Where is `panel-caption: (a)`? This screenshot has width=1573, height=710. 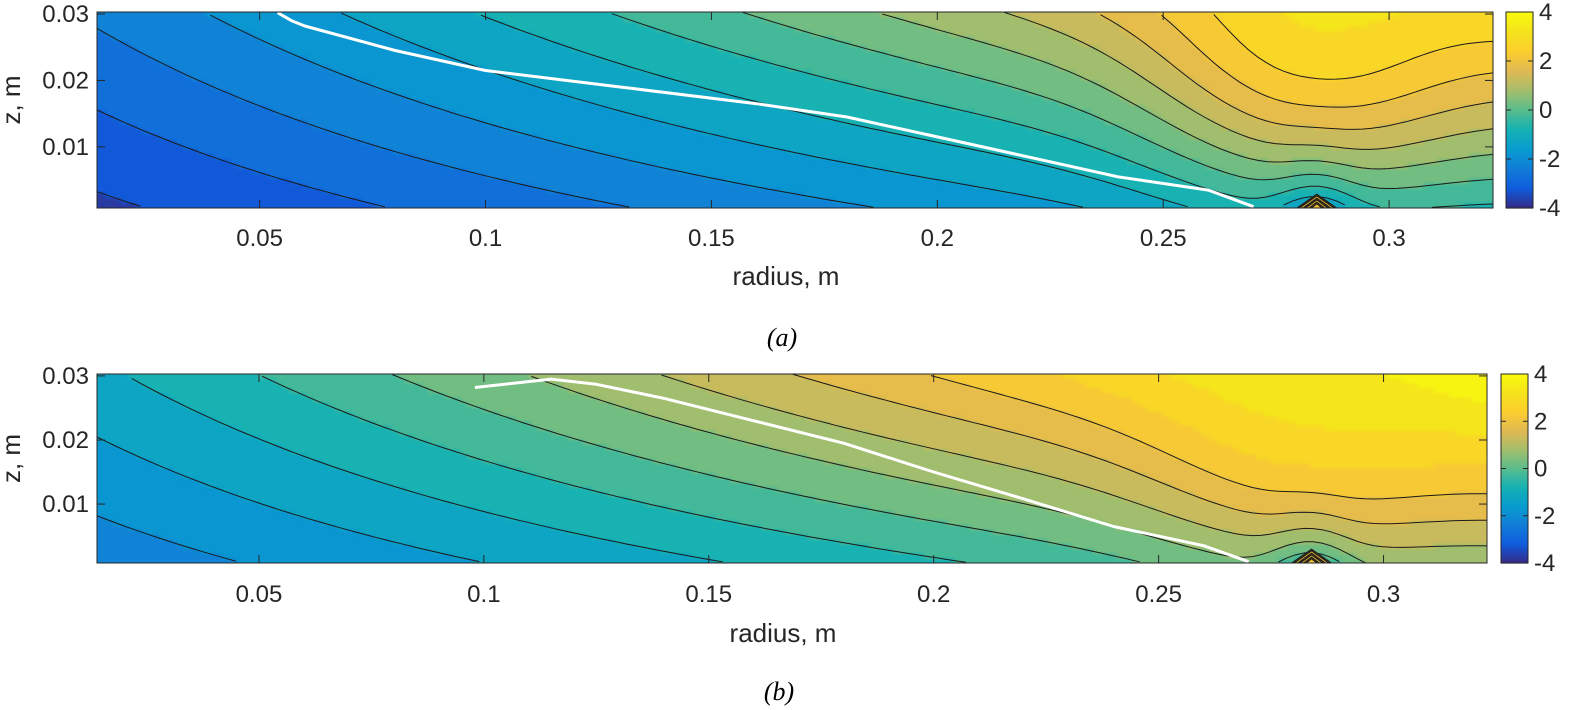
panel-caption: (a) is located at coordinates (782, 337).